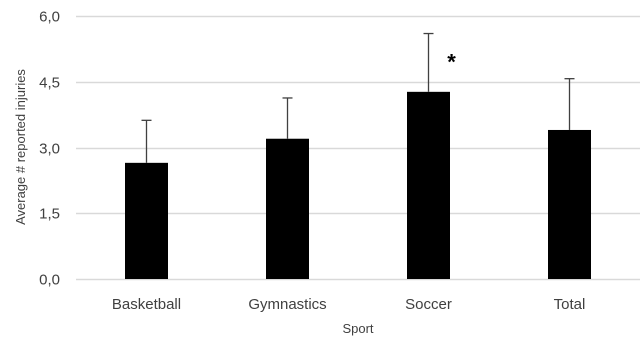  I want to click on x-axis-title: Sport, so click(357, 328).